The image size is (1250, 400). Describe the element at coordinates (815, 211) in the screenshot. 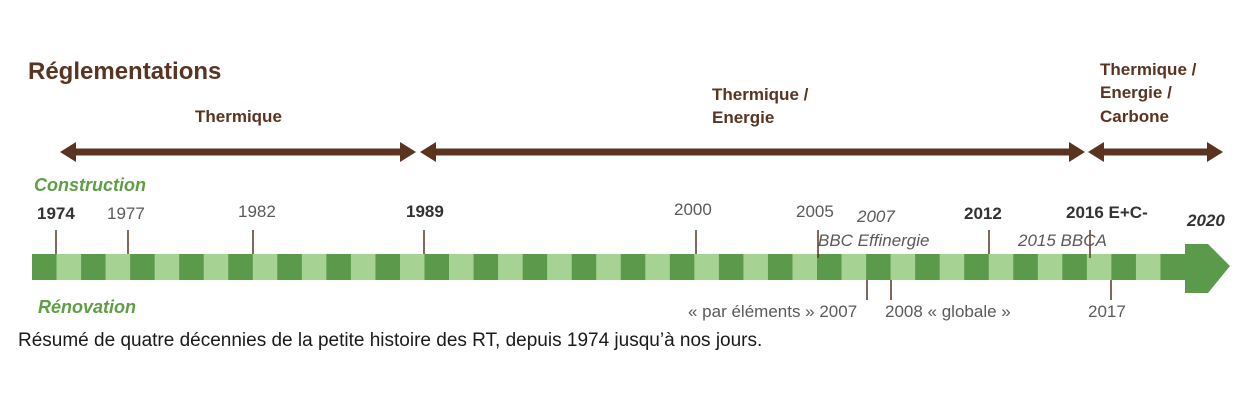

I see `milestone-2005: 2005` at that location.